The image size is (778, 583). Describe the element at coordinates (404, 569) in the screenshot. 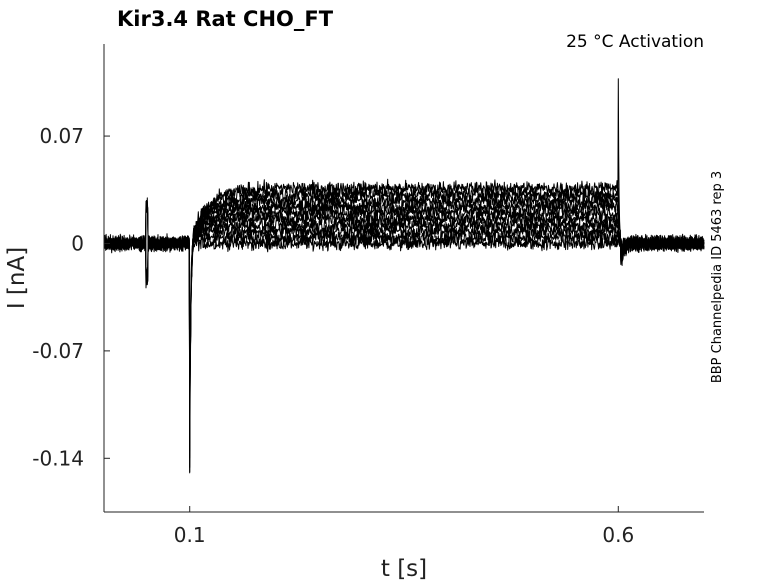

I see `x-axis-label: t [s]` at that location.